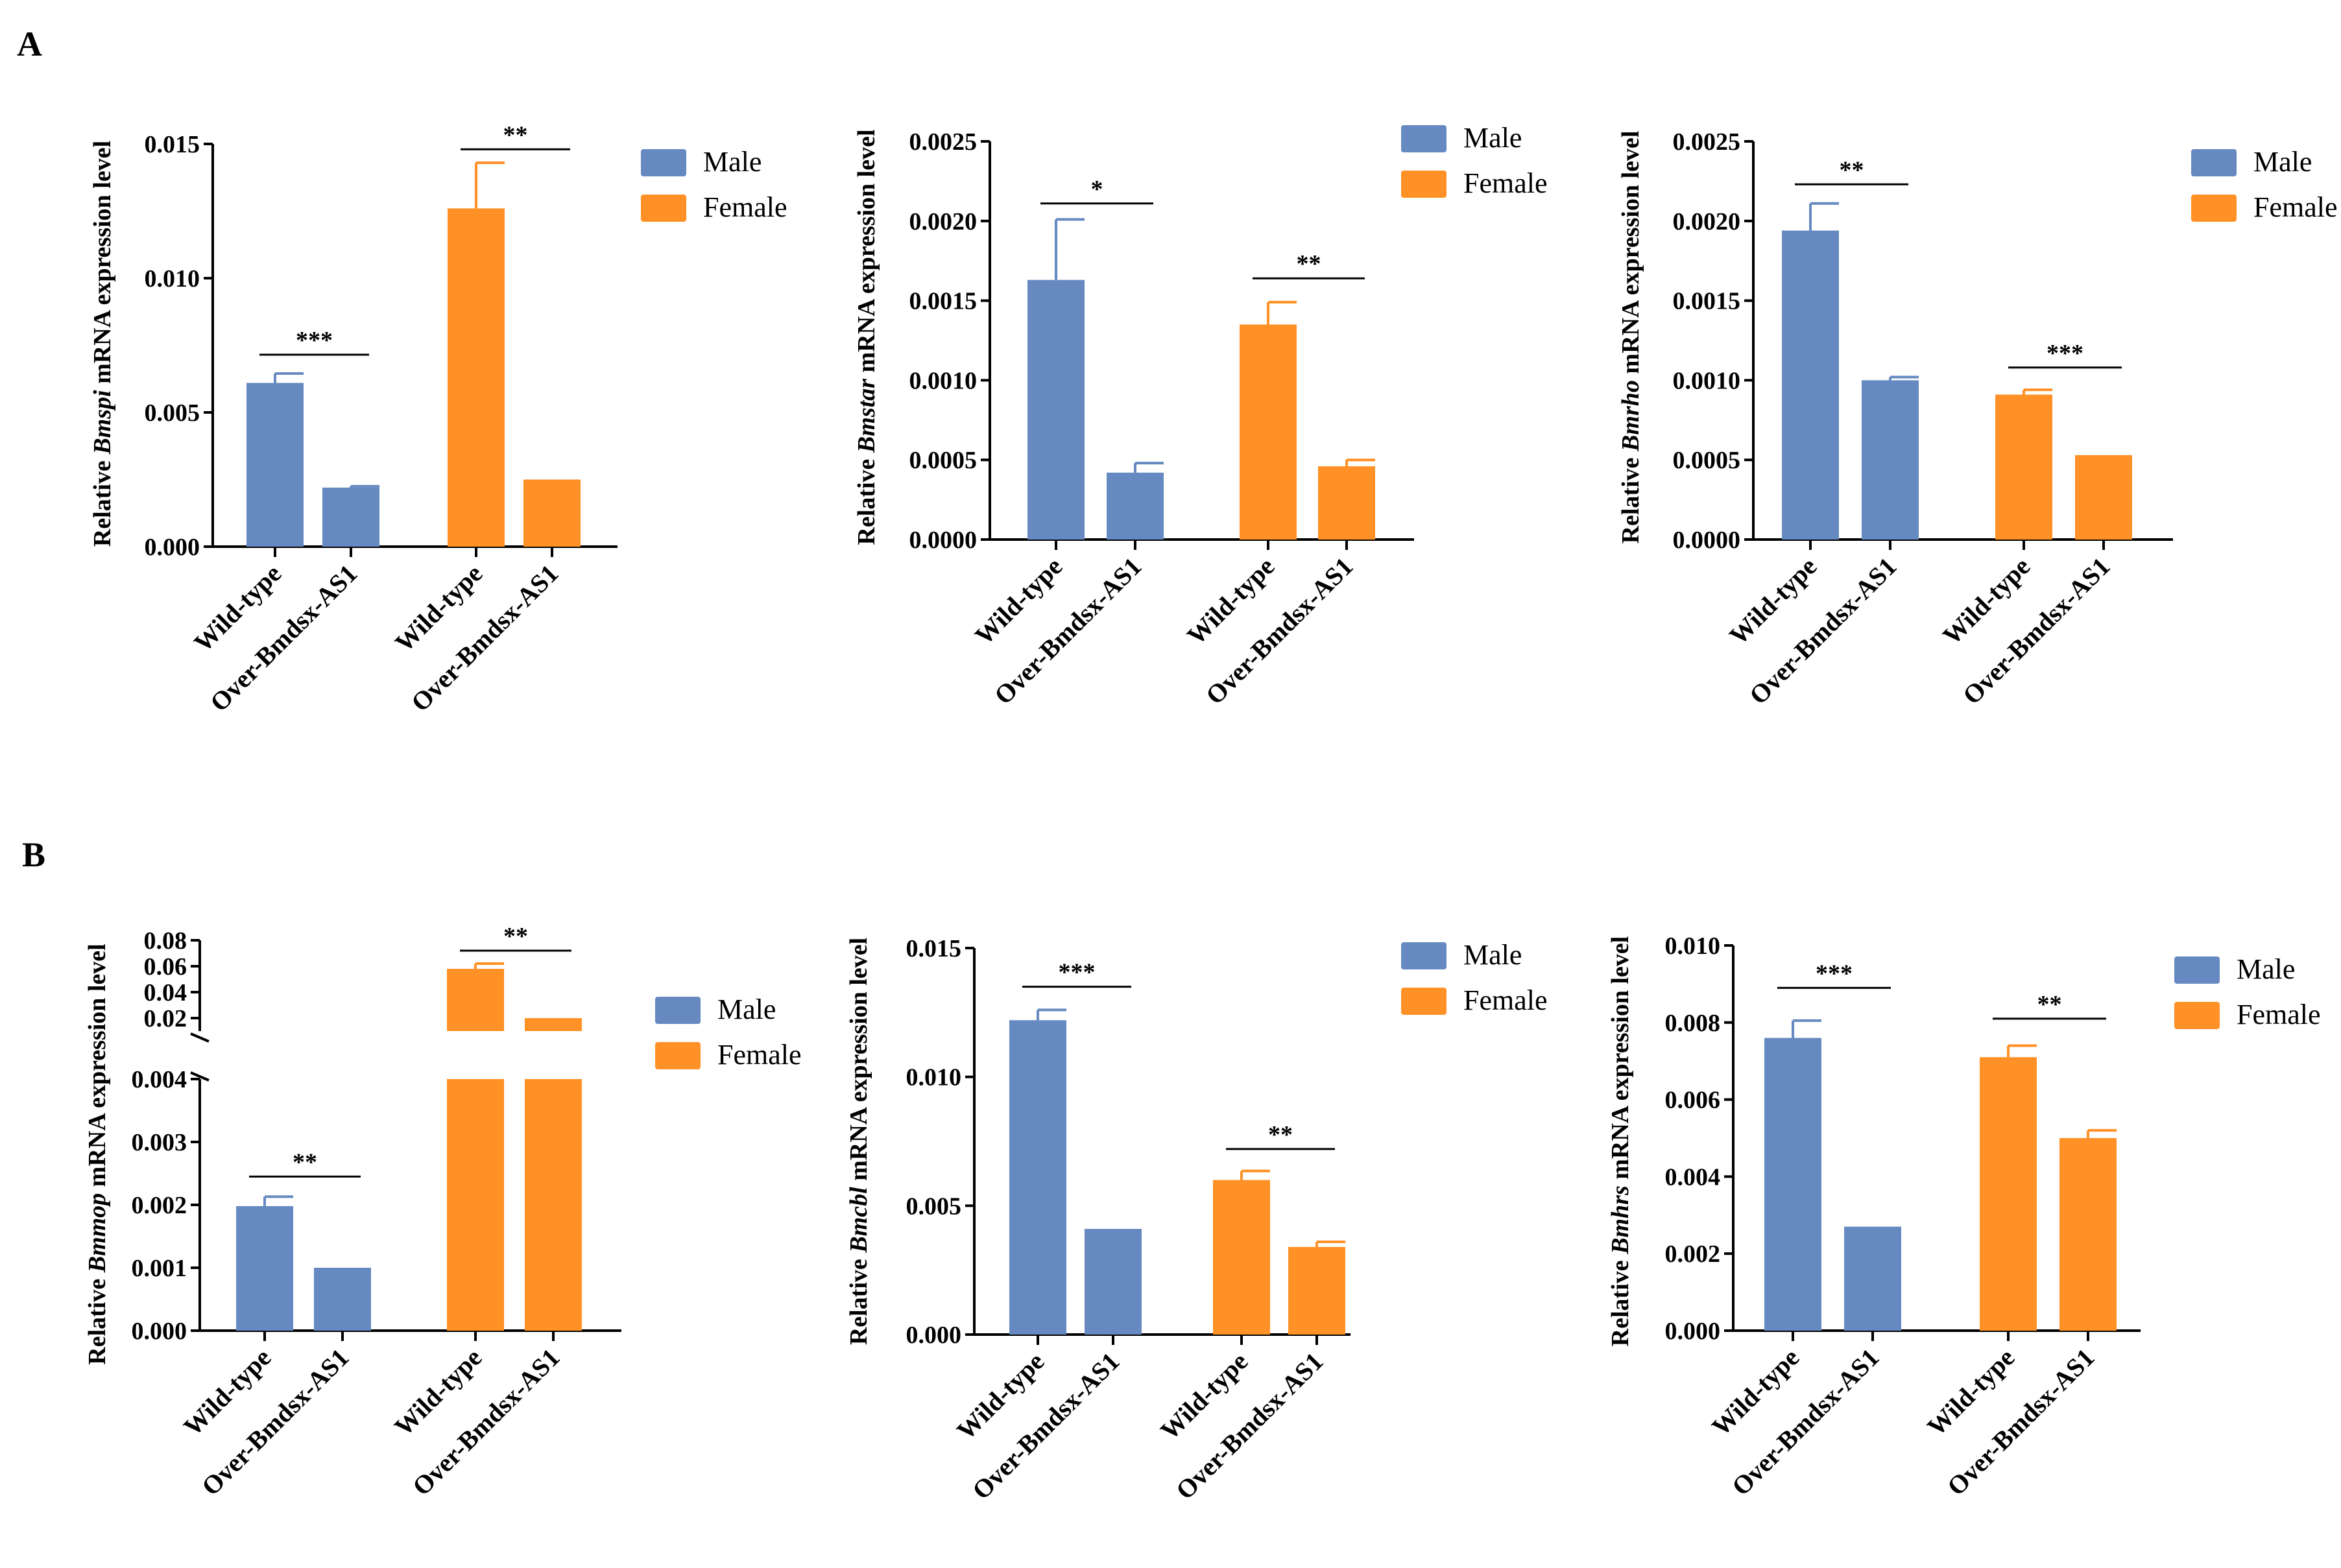 This screenshot has width=2341, height=1568. I want to click on y-axis-label-gene: Bmspi, so click(102, 422).